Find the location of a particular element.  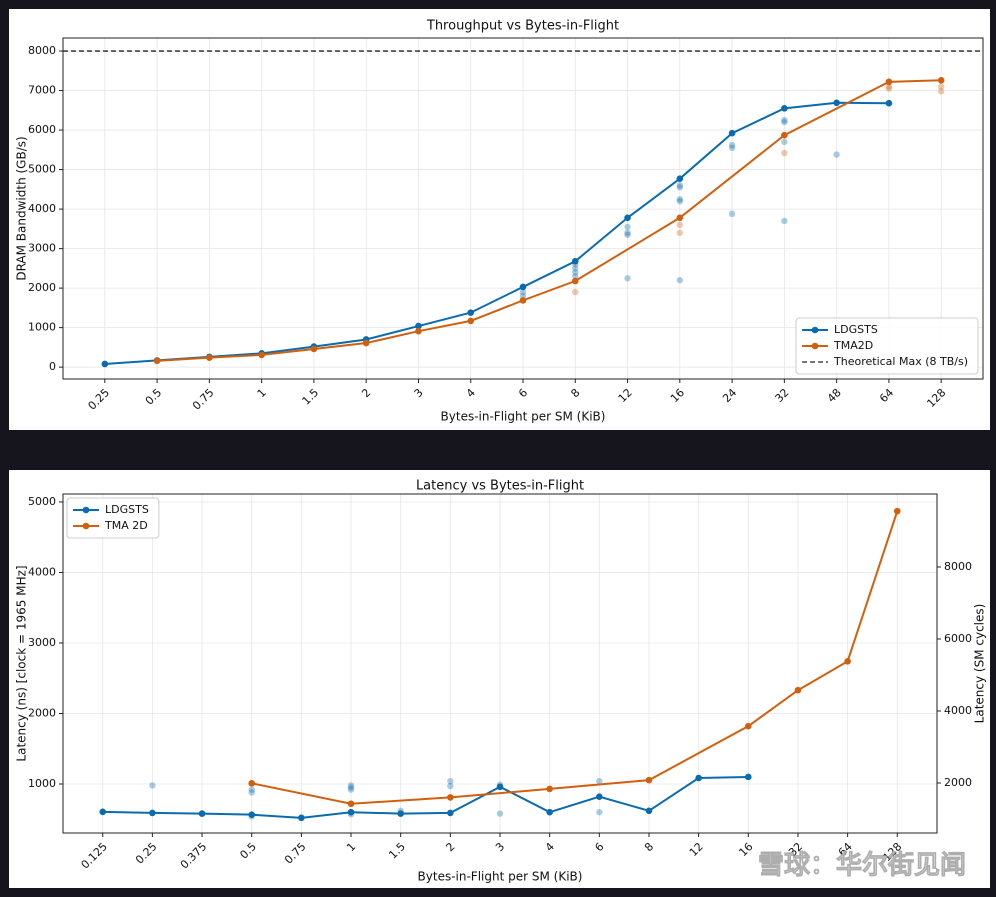

y-tick-label: 0 is located at coordinates (52, 366).